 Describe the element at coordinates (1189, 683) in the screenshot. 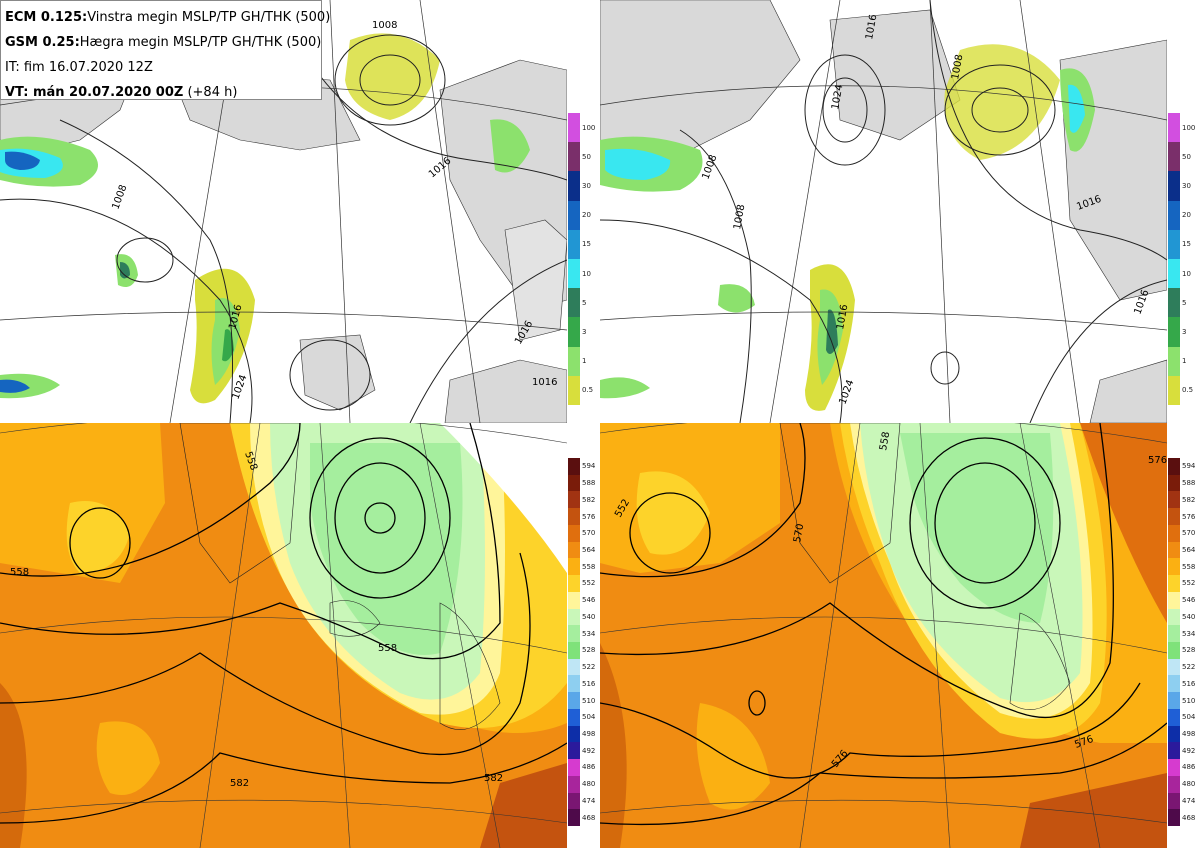

I see `colorbar-label: 516` at that location.